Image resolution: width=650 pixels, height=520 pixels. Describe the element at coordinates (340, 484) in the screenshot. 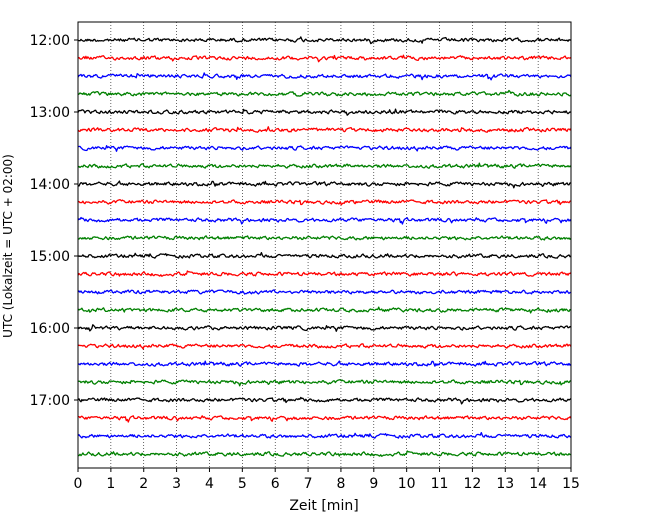

I see `x-tick-label: 8` at that location.